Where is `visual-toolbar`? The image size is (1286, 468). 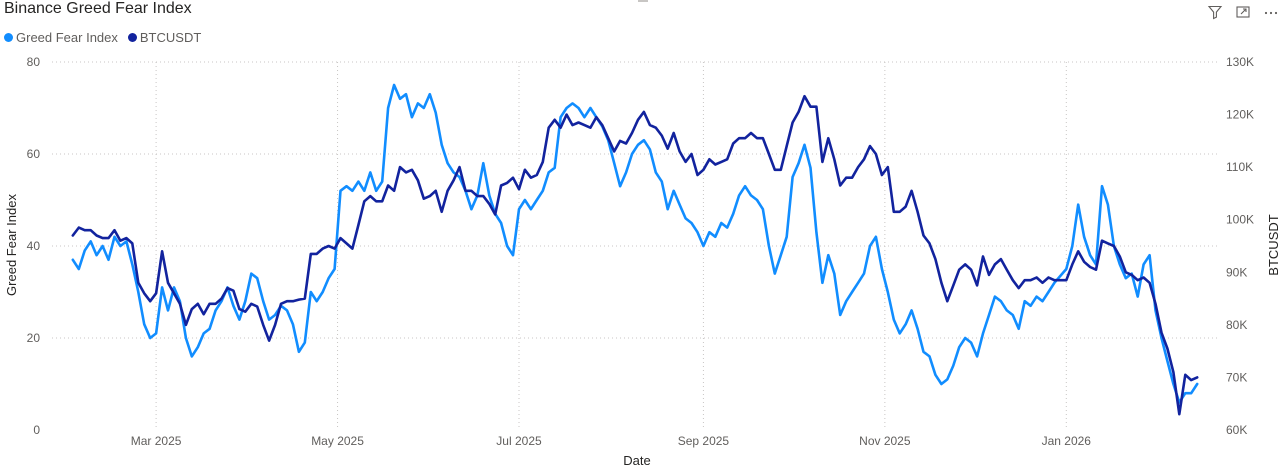
visual-toolbar is located at coordinates (1243, 12).